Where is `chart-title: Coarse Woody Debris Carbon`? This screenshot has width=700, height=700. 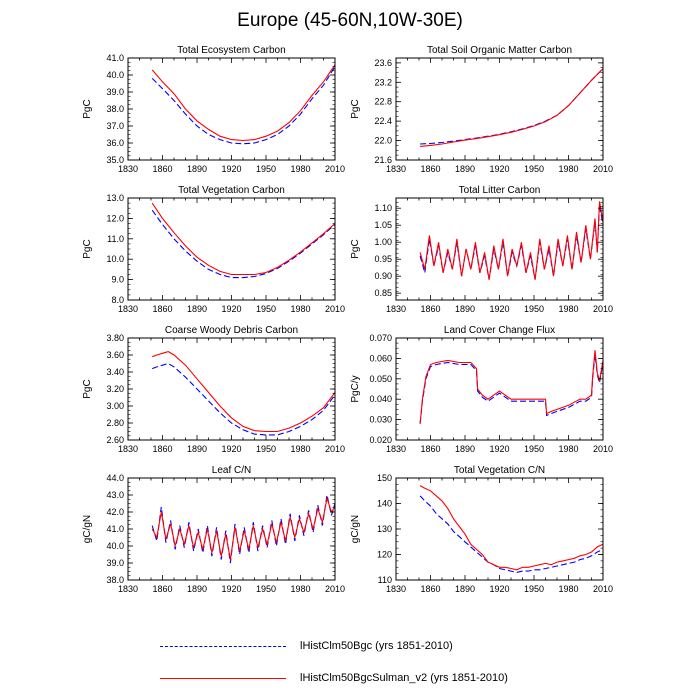
chart-title: Coarse Woody Debris Carbon is located at coordinates (231, 330).